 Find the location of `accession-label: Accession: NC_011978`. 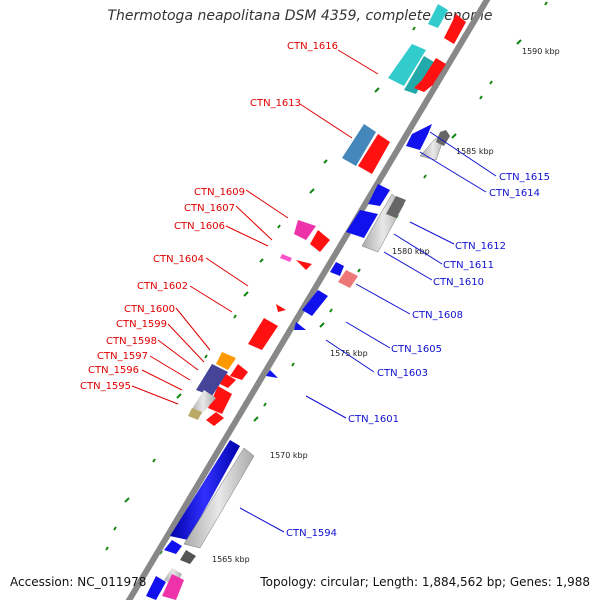

accession-label: Accession: NC_011978 is located at coordinates (78, 582).